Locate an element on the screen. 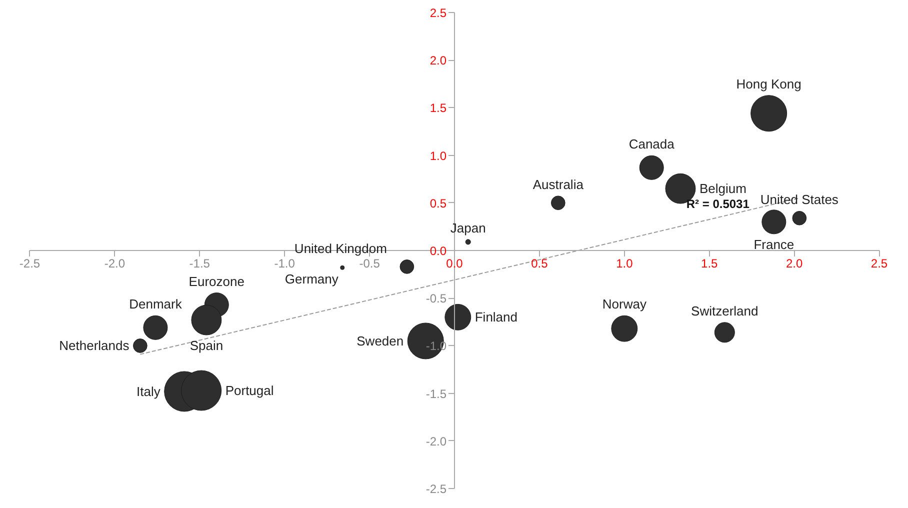  y-tick-label: 2.5 is located at coordinates (438, 13).